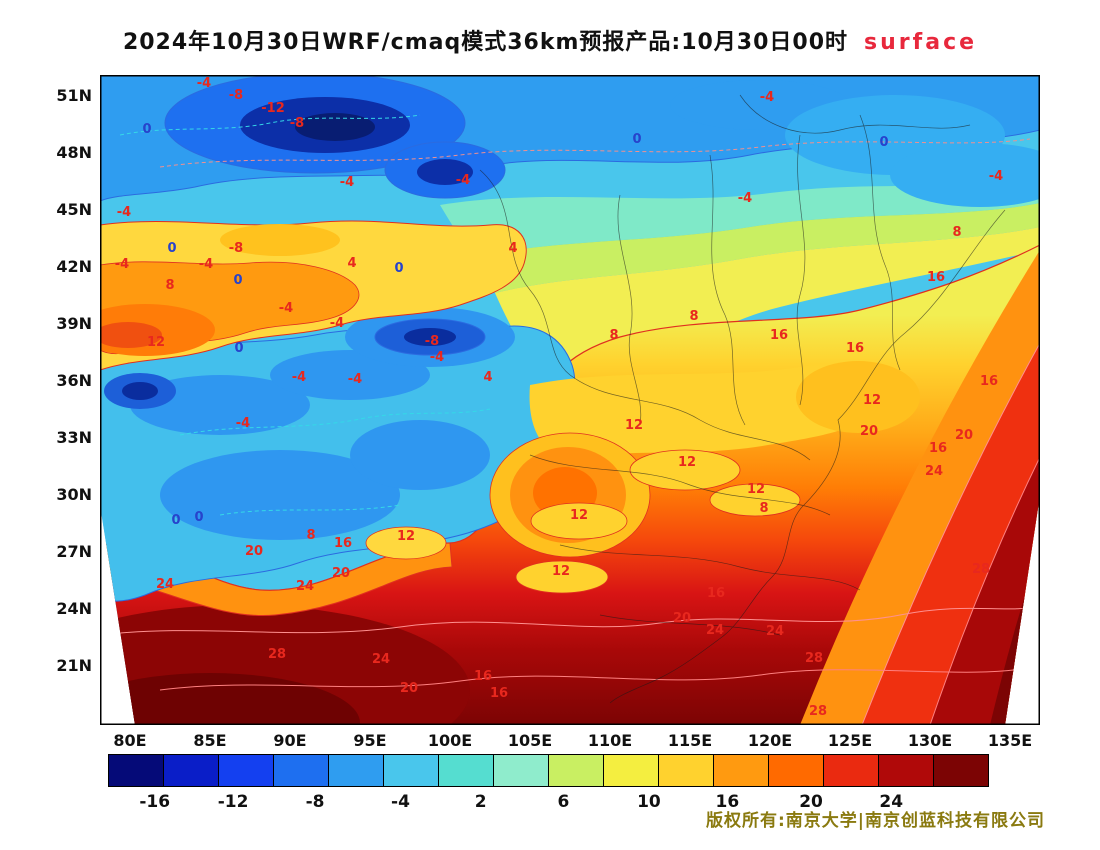 The height and width of the screenshot is (850, 1100). I want to click on copyright-credit: 版权所有:南京大学|南京创蓝科技有限公司, so click(875, 821).